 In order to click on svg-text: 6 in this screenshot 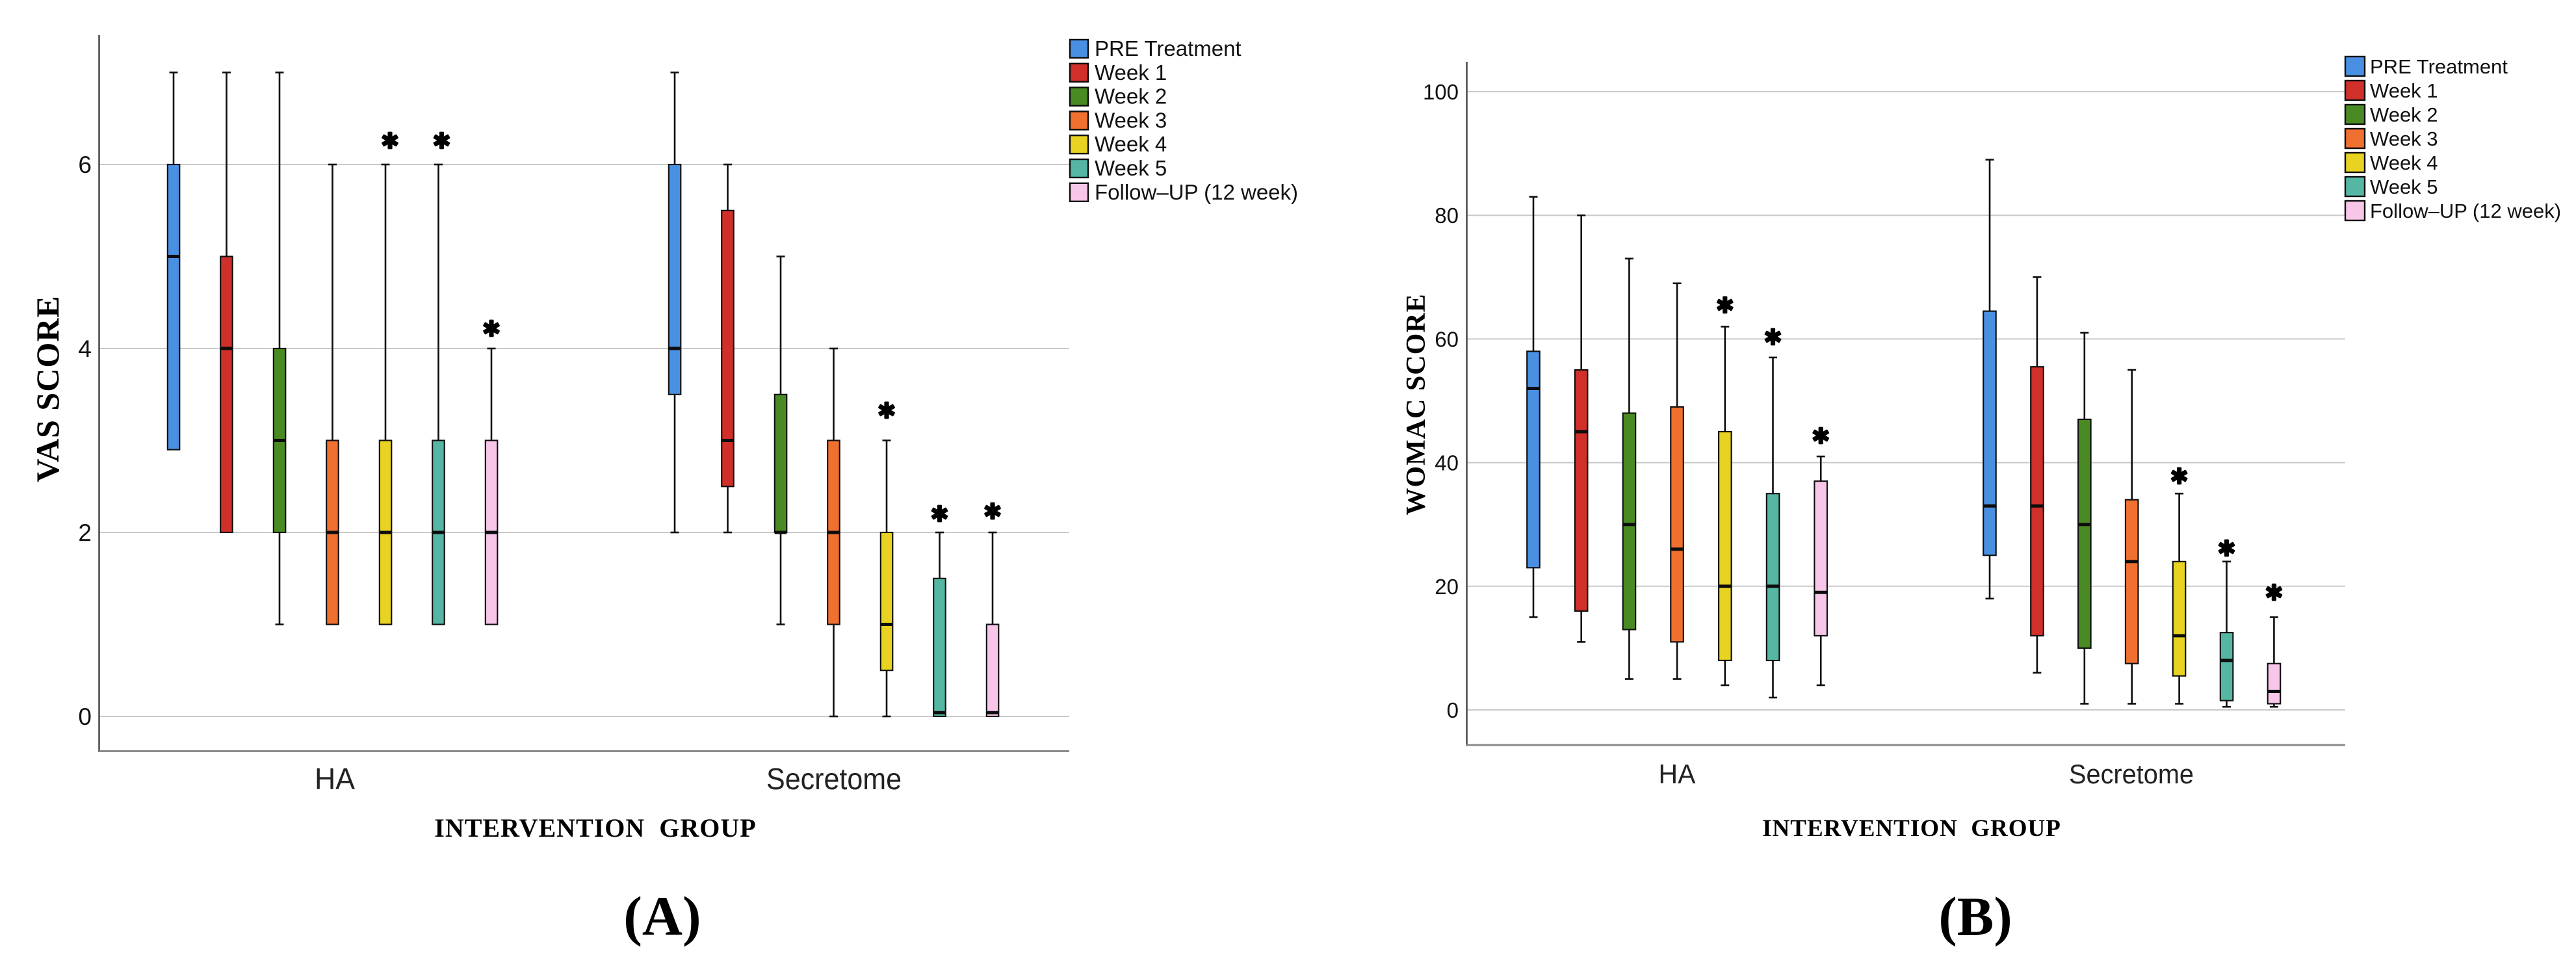, I will do `click(85, 165)`.